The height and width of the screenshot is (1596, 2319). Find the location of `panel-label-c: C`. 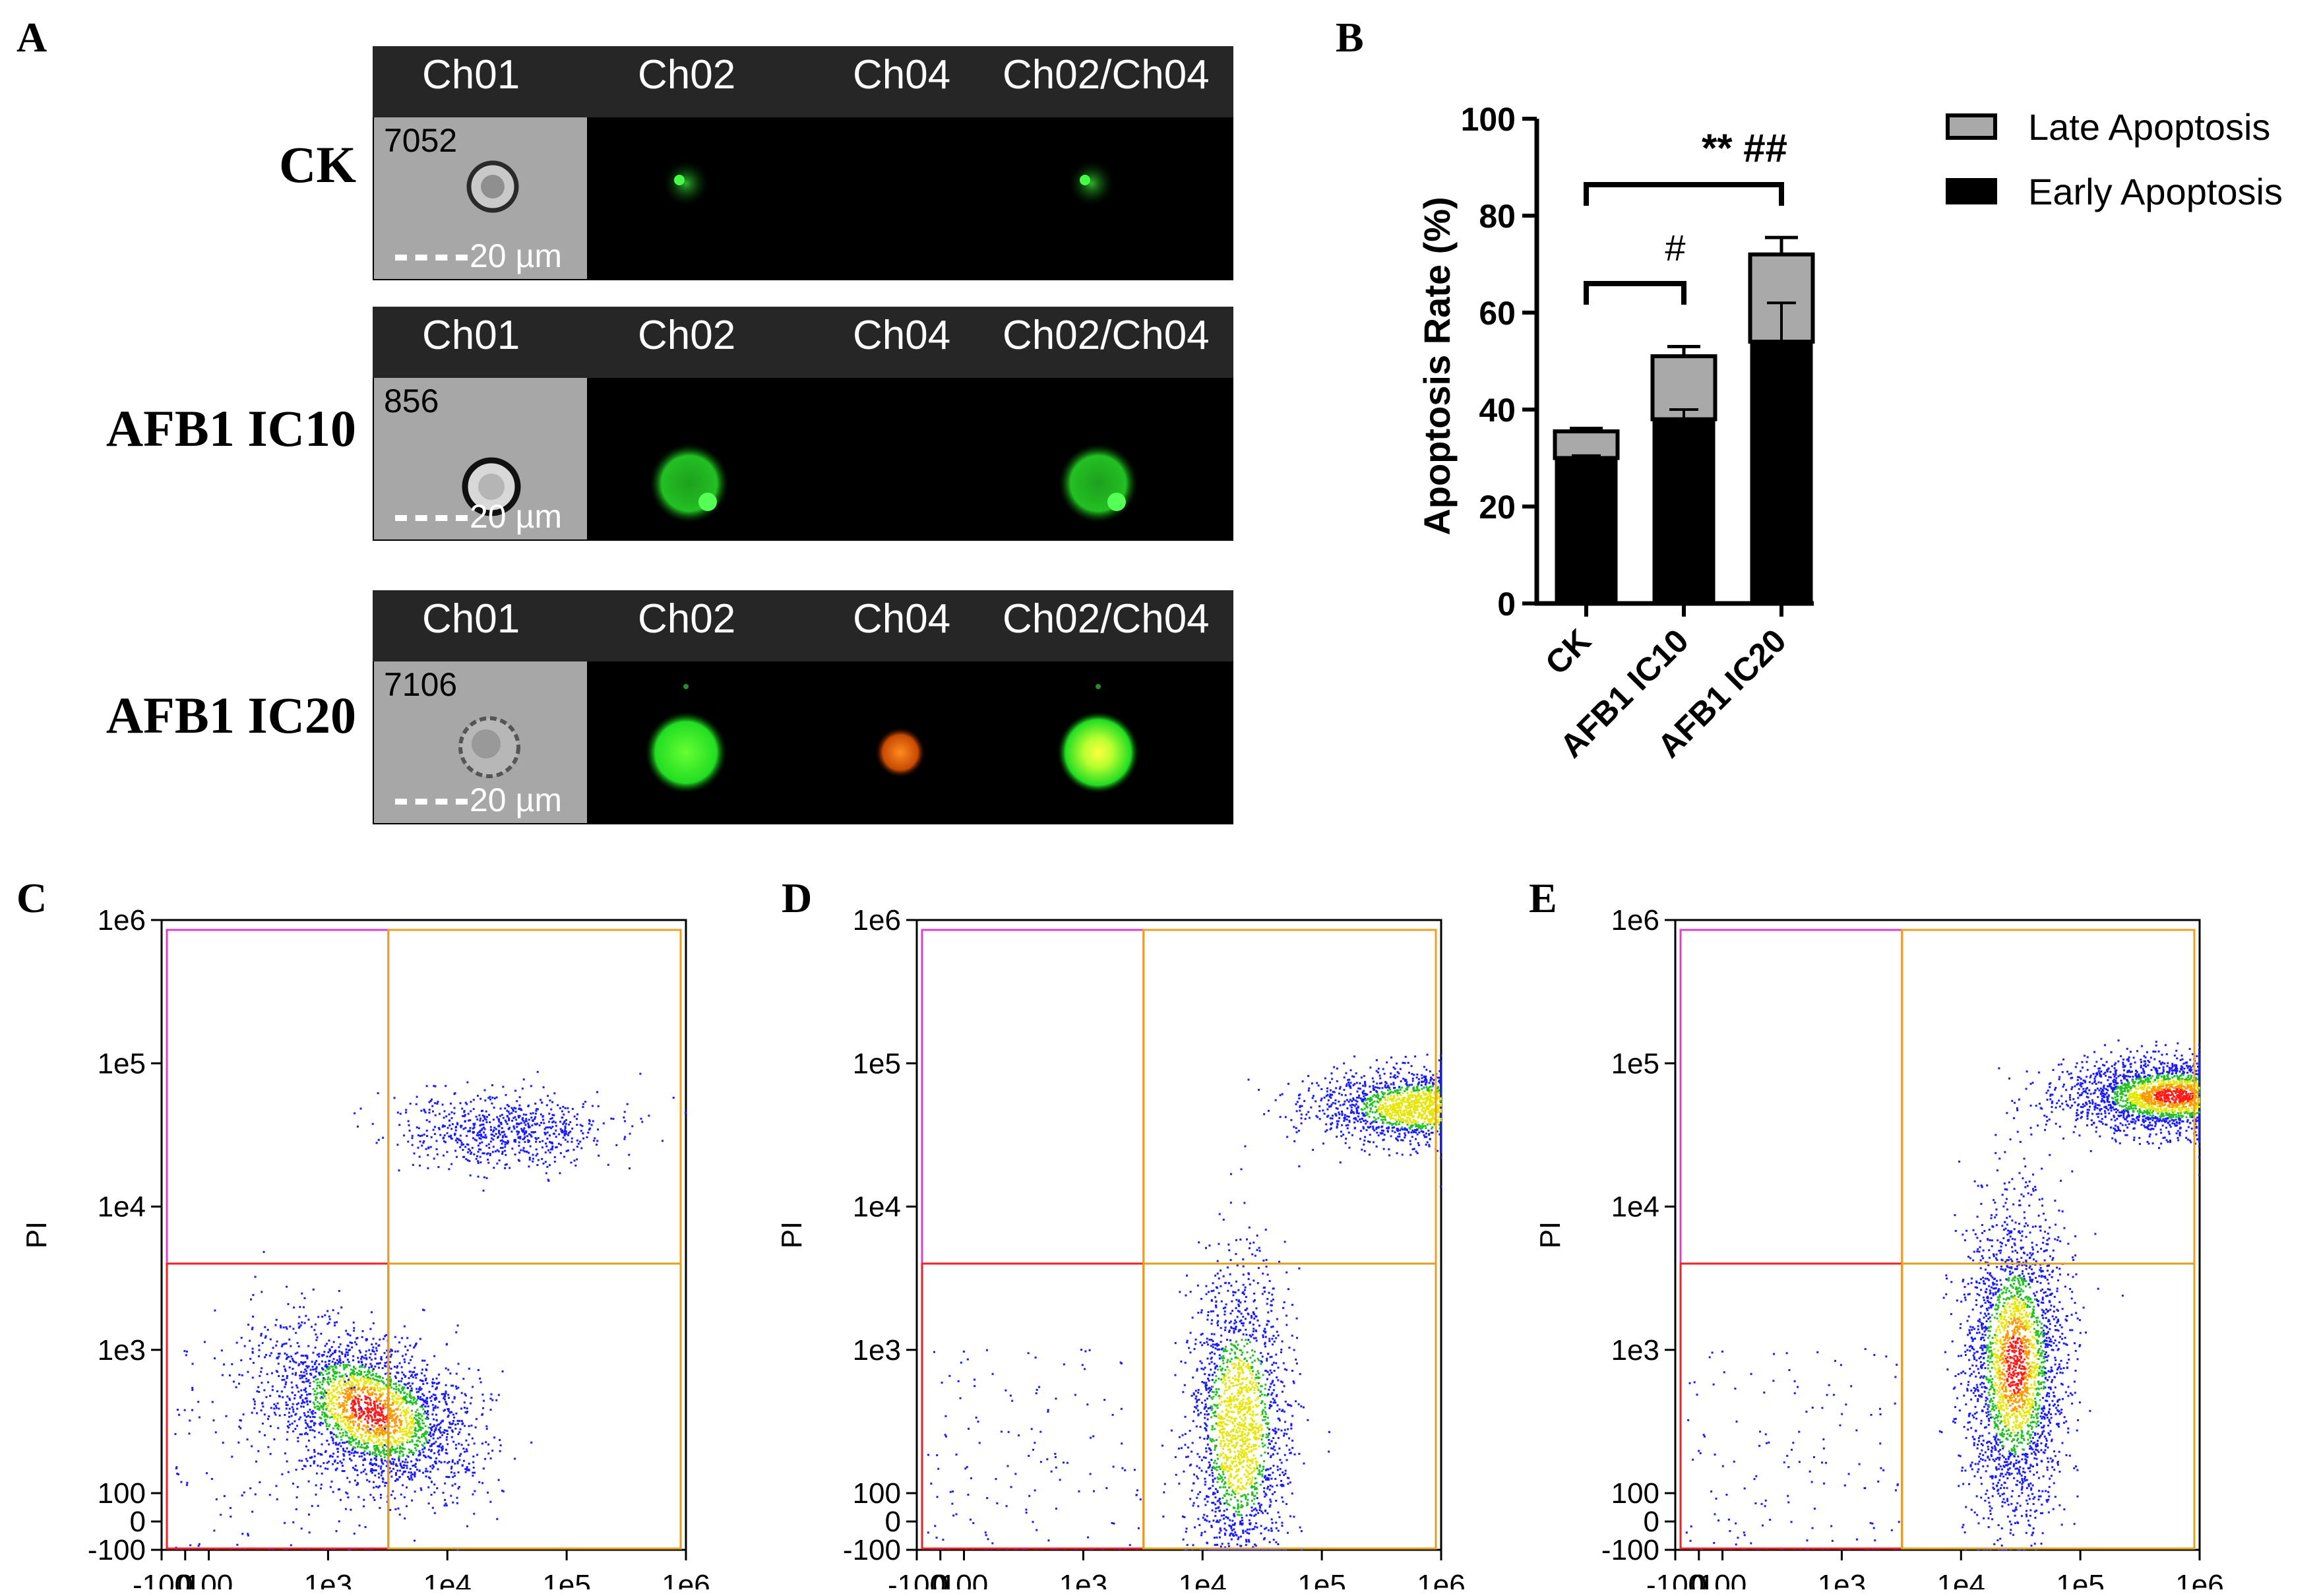

panel-label-c: C is located at coordinates (31, 898).